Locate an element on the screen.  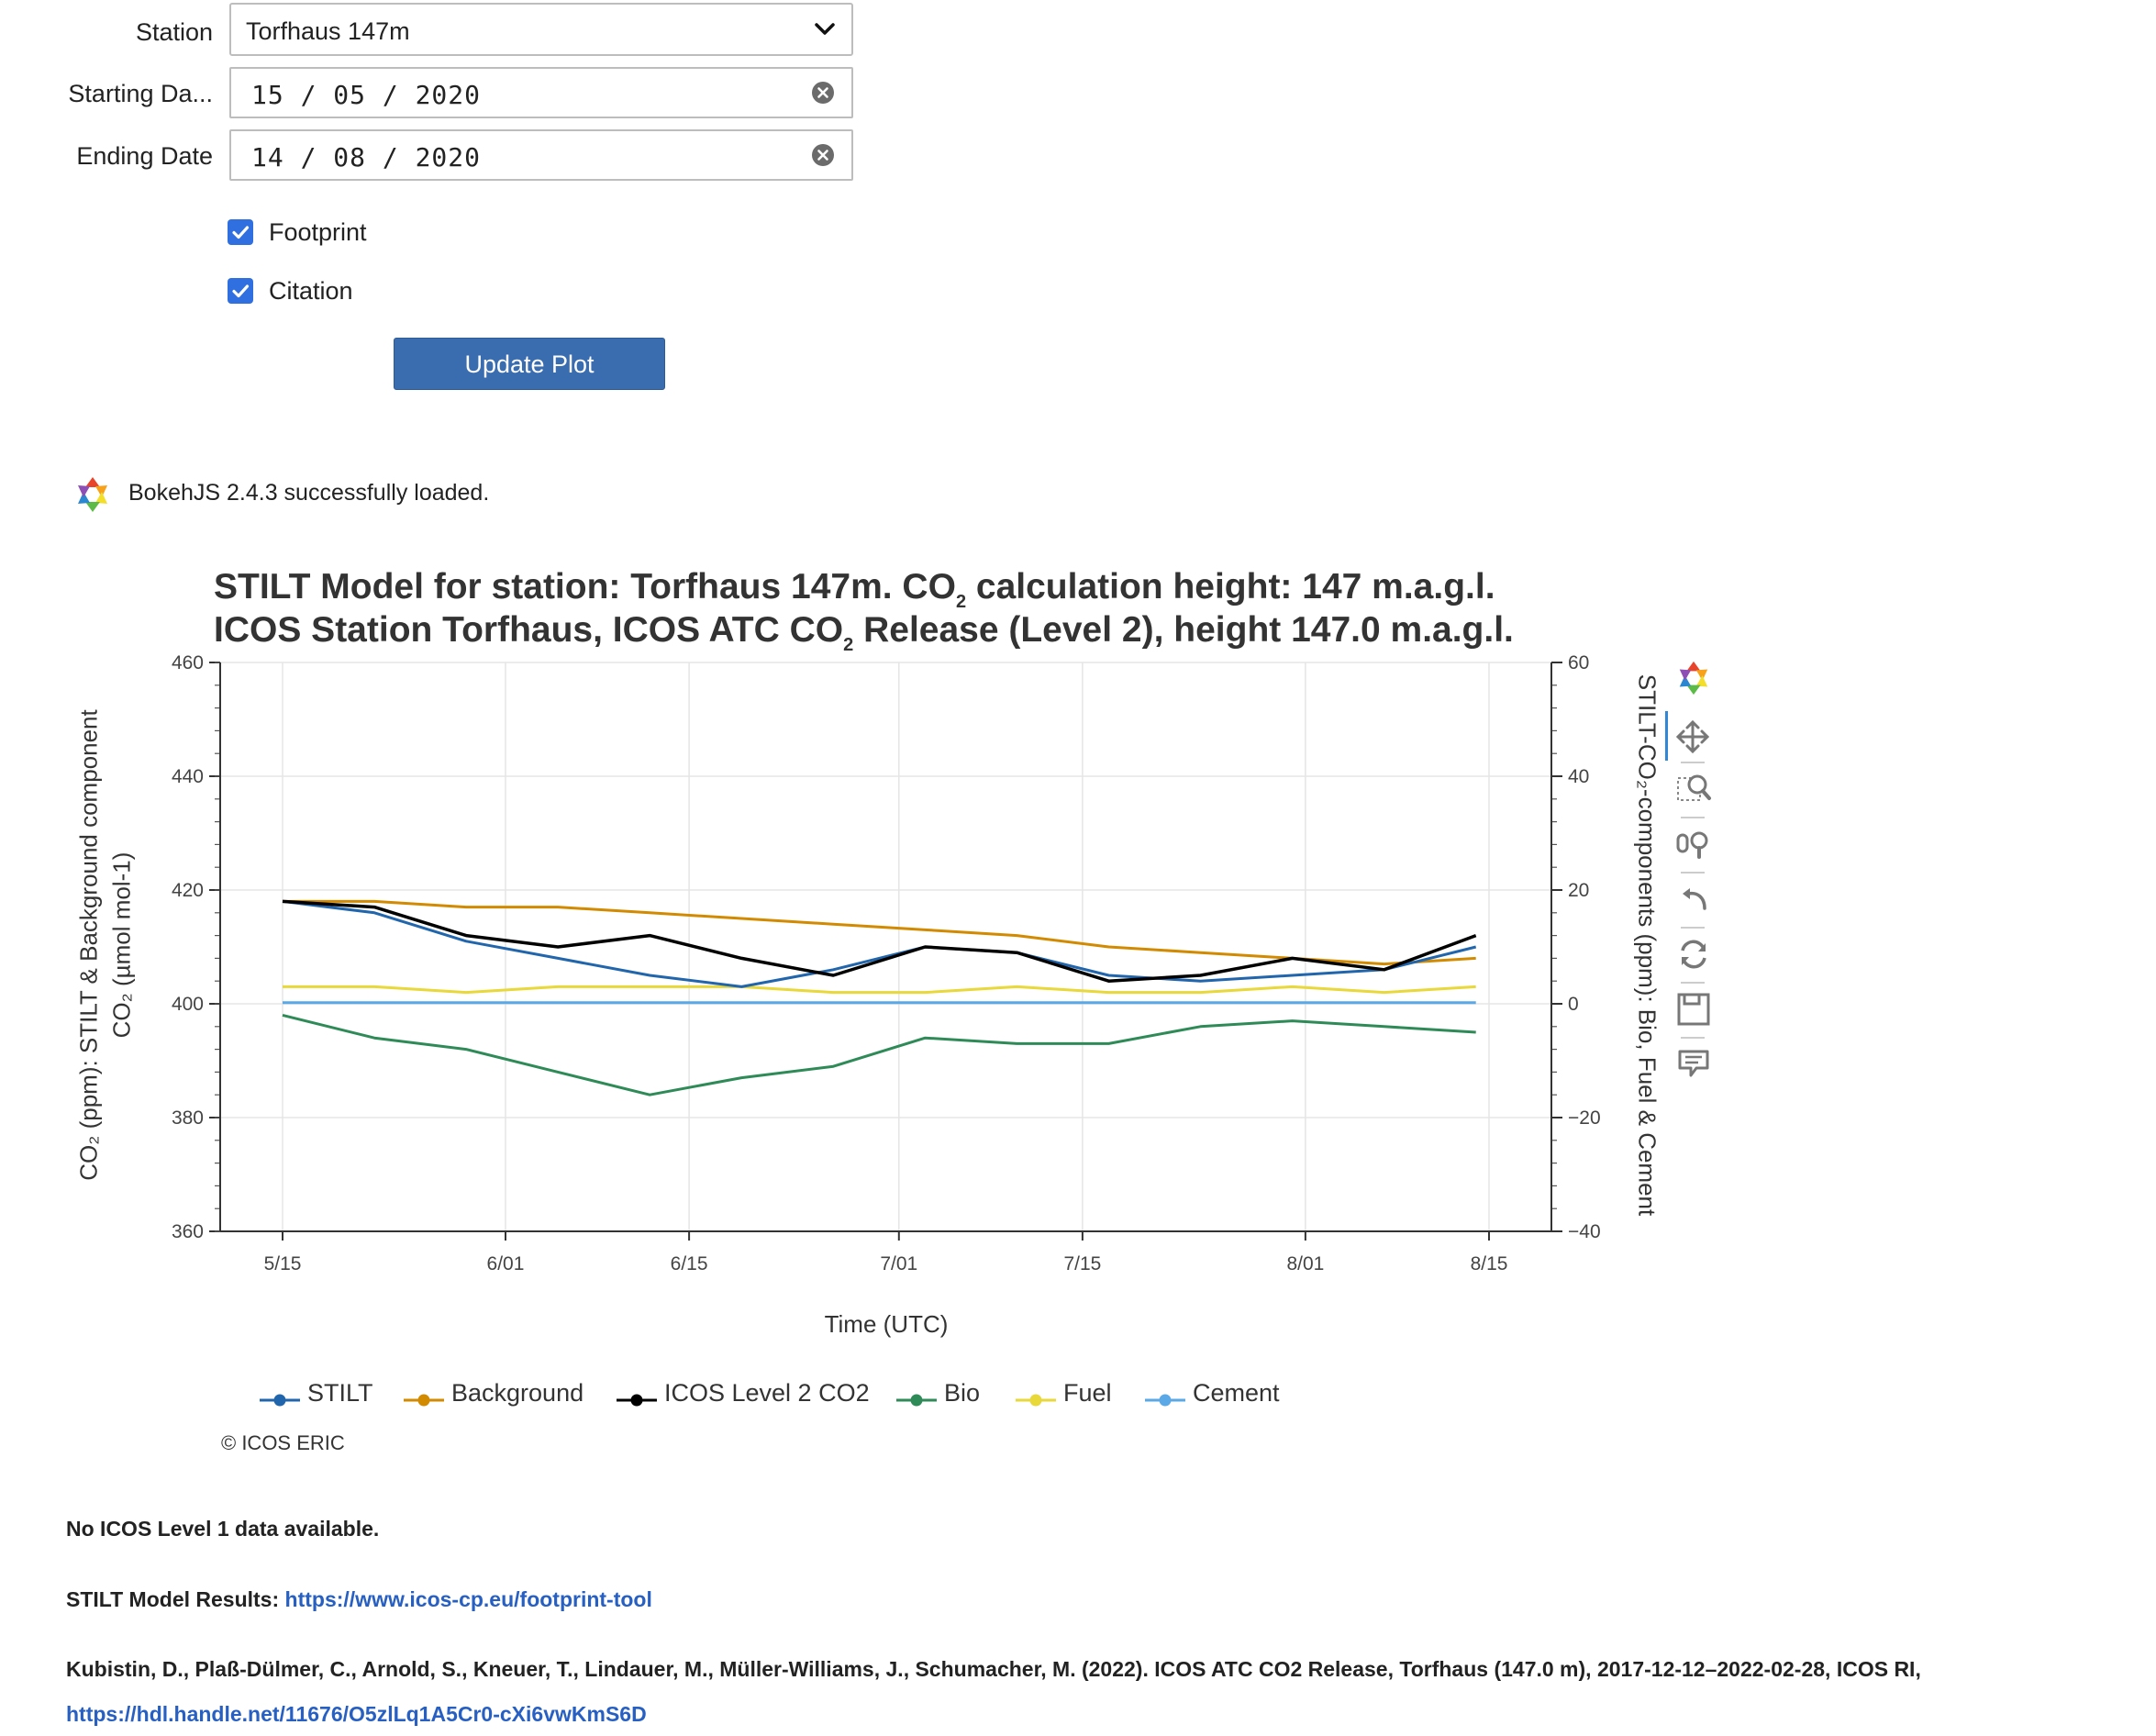
stilt-results-label: STILT Model Results: is located at coordinates (176, 1599).